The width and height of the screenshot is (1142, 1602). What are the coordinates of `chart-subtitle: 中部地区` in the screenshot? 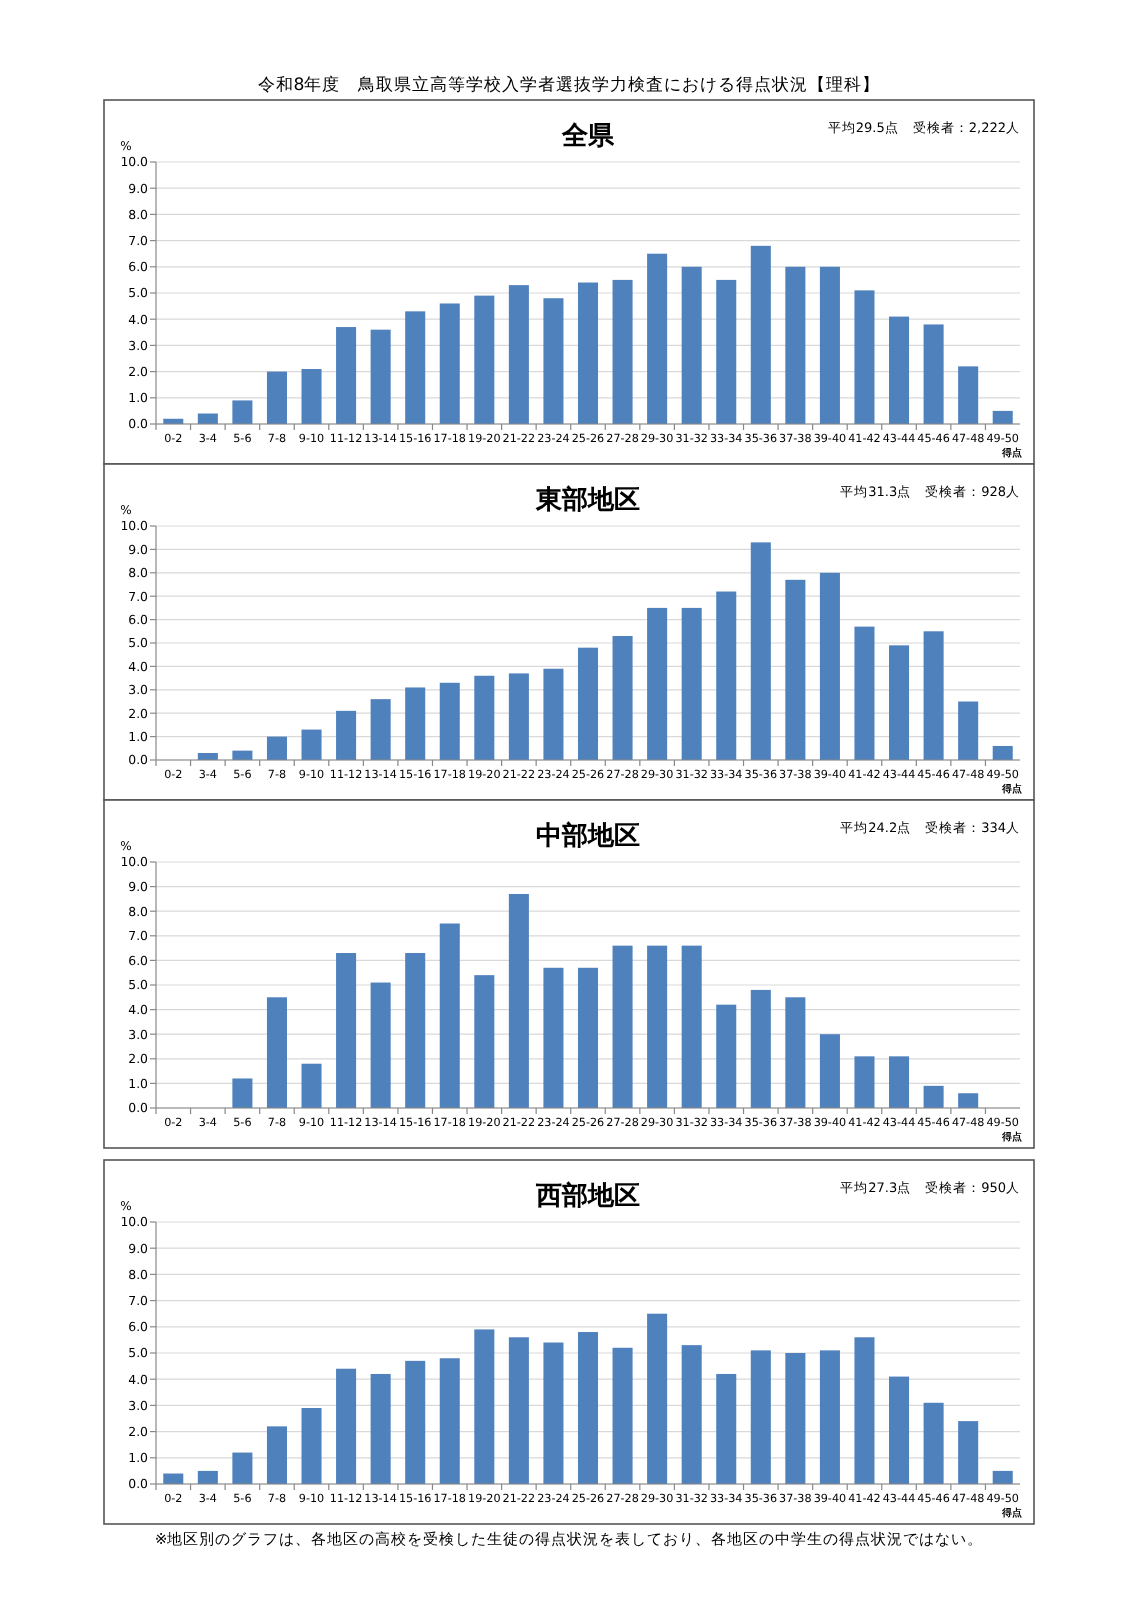 It's located at (588, 836).